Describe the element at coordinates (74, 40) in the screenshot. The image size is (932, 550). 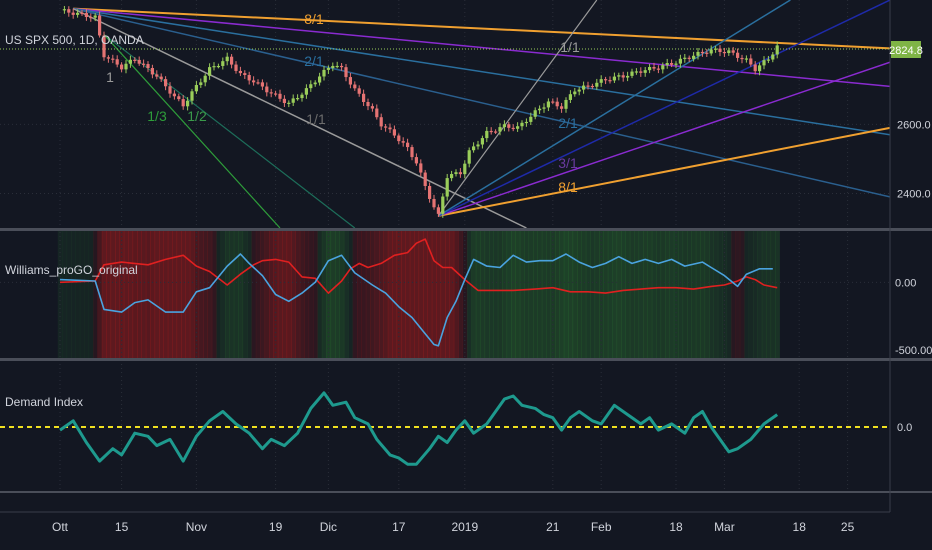
I see `main-chart-title: US SPX 500, 1D, OANDA` at that location.